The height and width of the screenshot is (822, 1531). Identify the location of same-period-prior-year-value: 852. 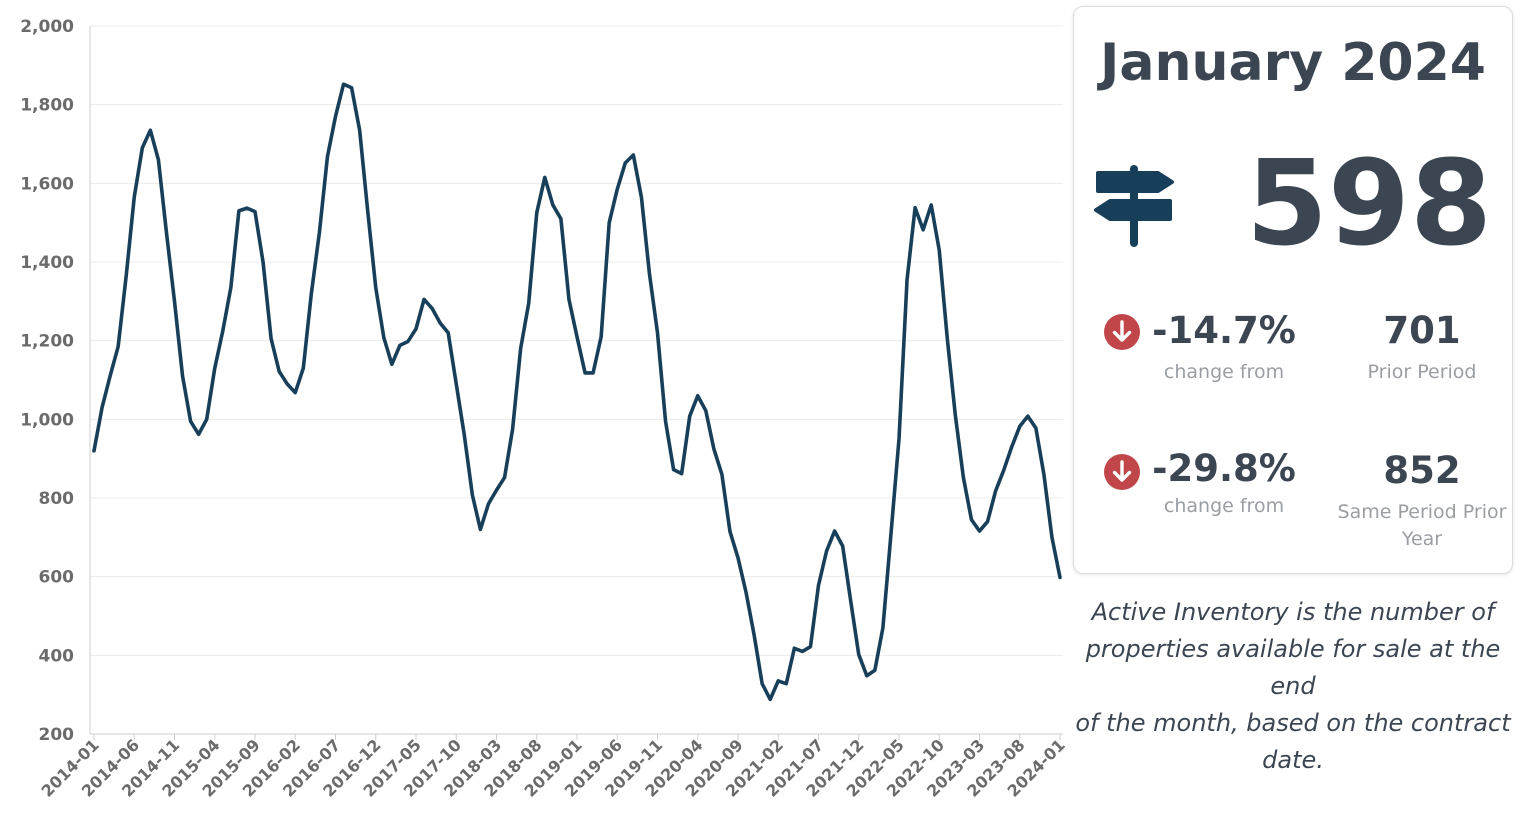
(1422, 470).